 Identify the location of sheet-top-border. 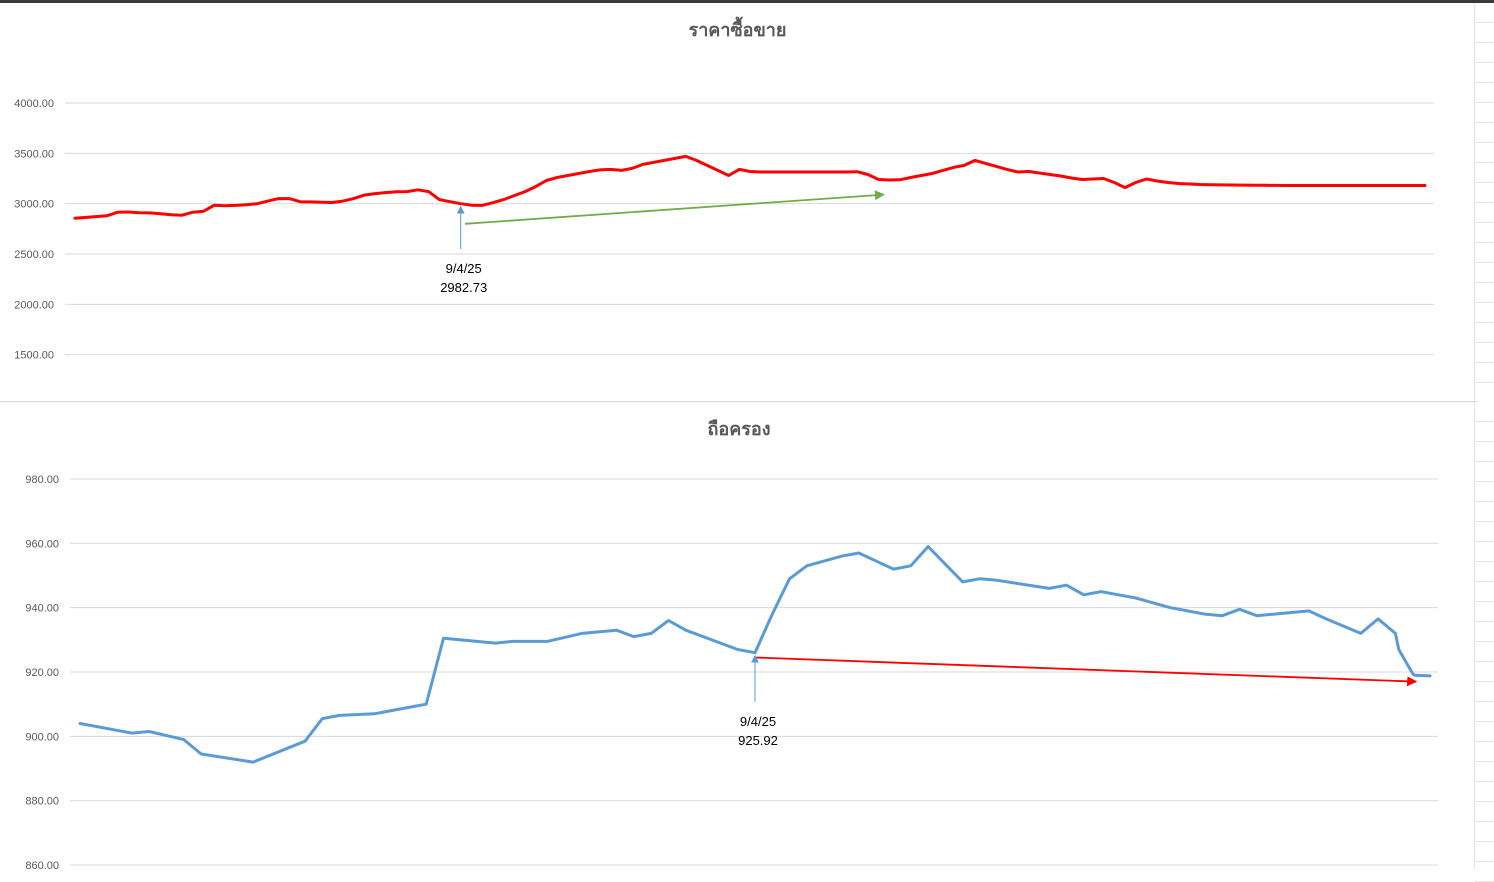
(747, 1).